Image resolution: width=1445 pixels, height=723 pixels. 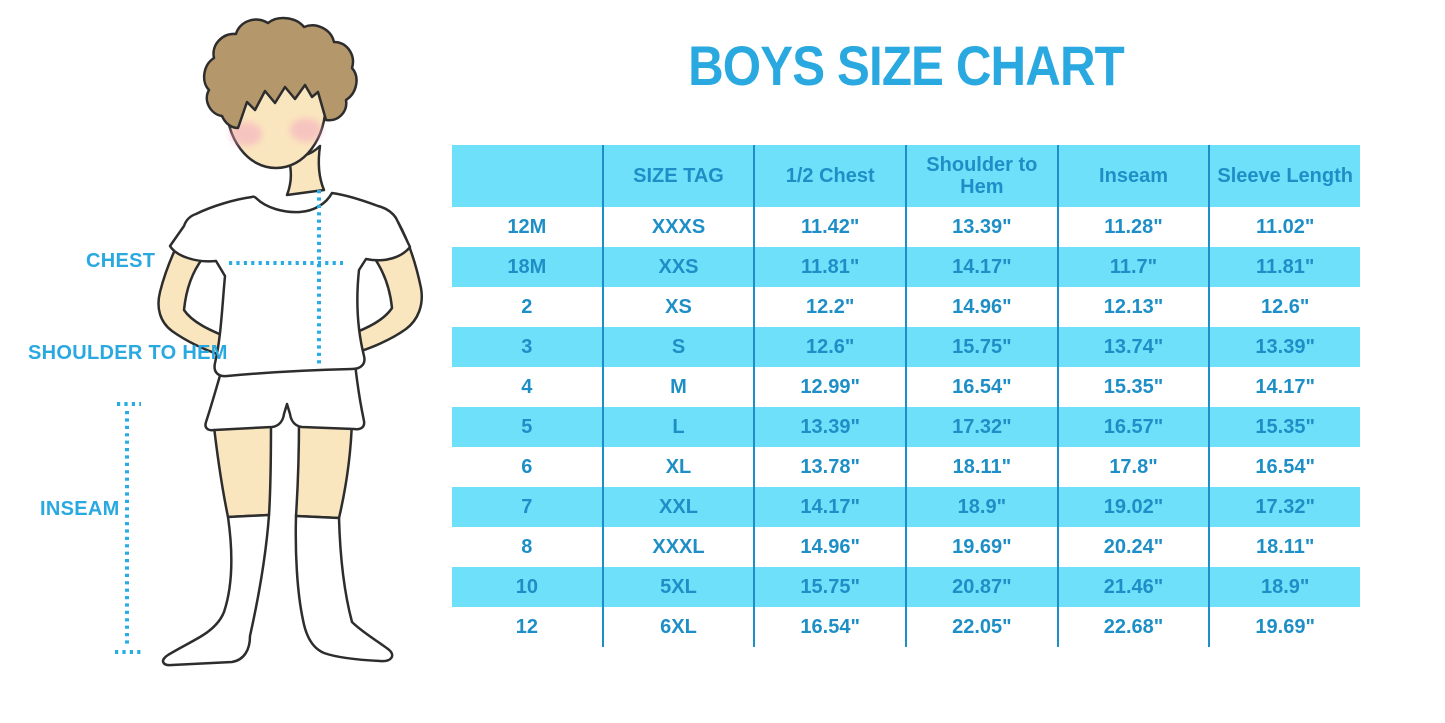 What do you see at coordinates (80, 509) in the screenshot?
I see `label-inseam: INSEAM` at bounding box center [80, 509].